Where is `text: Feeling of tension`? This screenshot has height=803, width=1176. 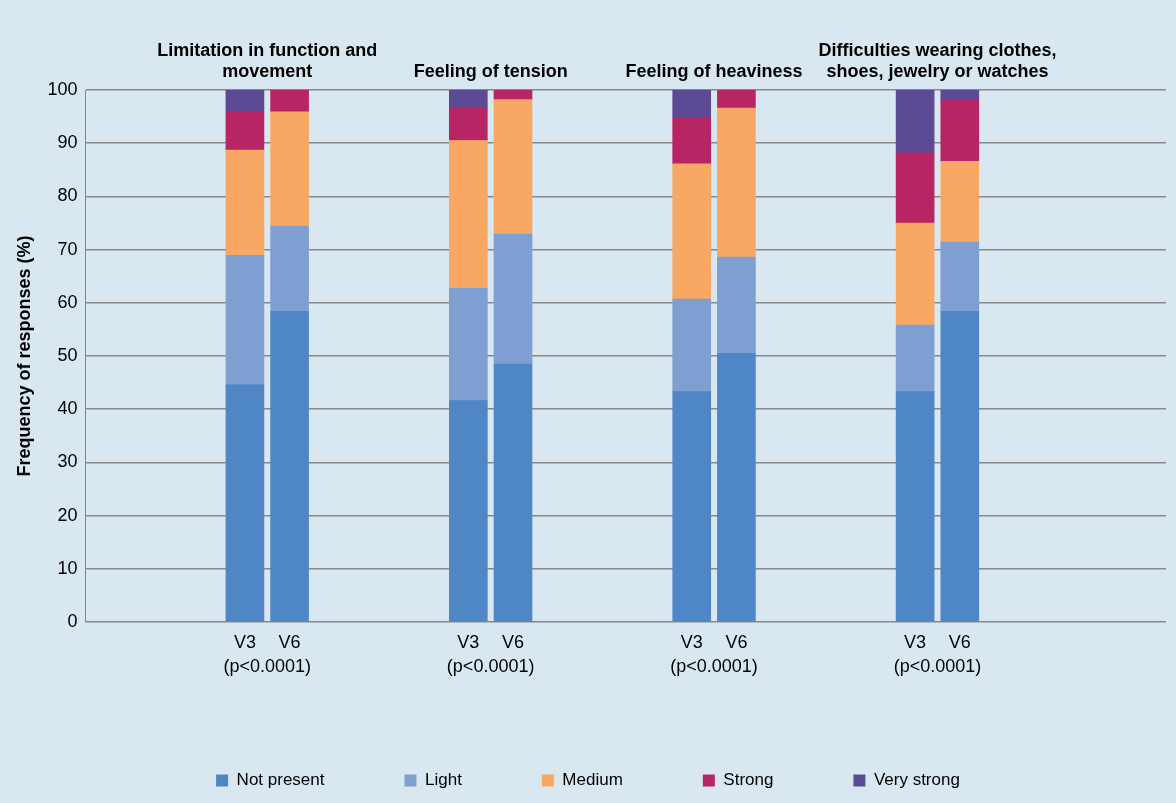
text: Feeling of tension is located at coordinates (490, 71).